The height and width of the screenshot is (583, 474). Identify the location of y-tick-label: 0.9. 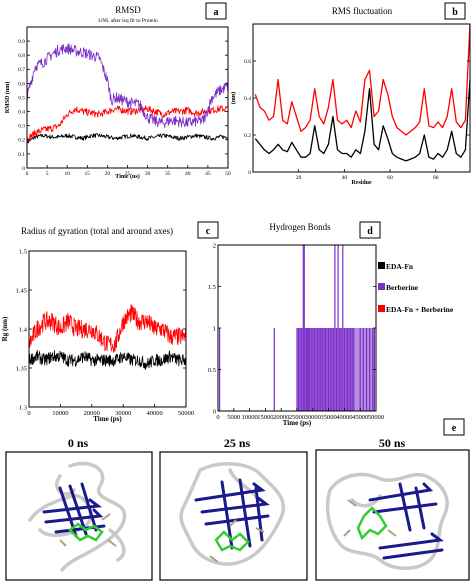
(21, 42).